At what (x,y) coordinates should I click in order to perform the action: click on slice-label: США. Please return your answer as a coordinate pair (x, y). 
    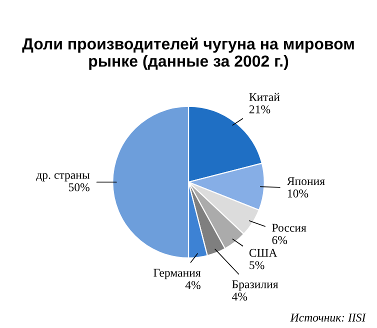
    Looking at the image, I should click on (263, 252).